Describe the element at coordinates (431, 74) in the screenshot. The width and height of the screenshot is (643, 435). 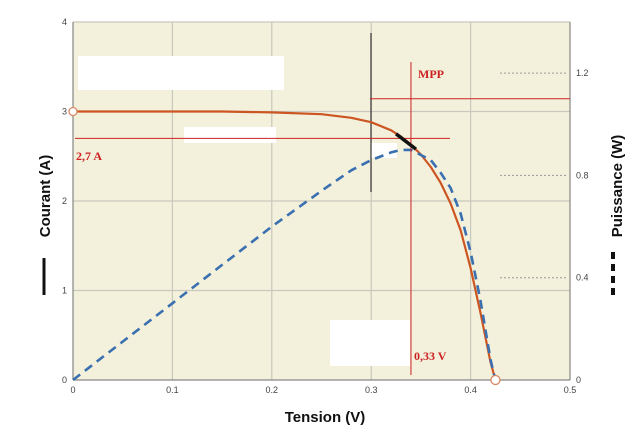
I see `mpp-label: MPP` at that location.